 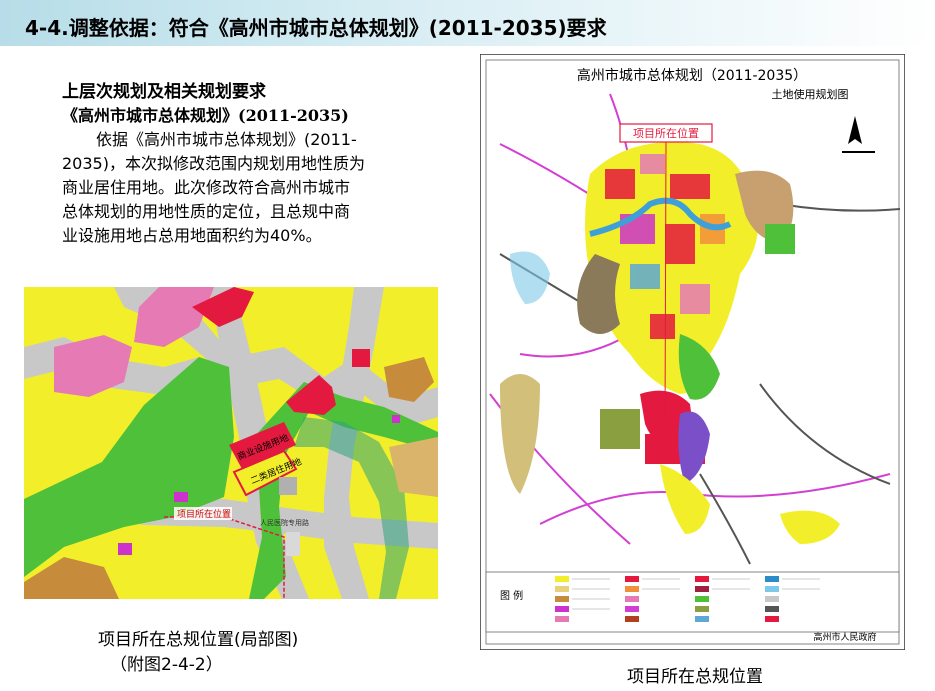 What do you see at coordinates (667, 599) in the screenshot?
I see `legend-swatches` at bounding box center [667, 599].